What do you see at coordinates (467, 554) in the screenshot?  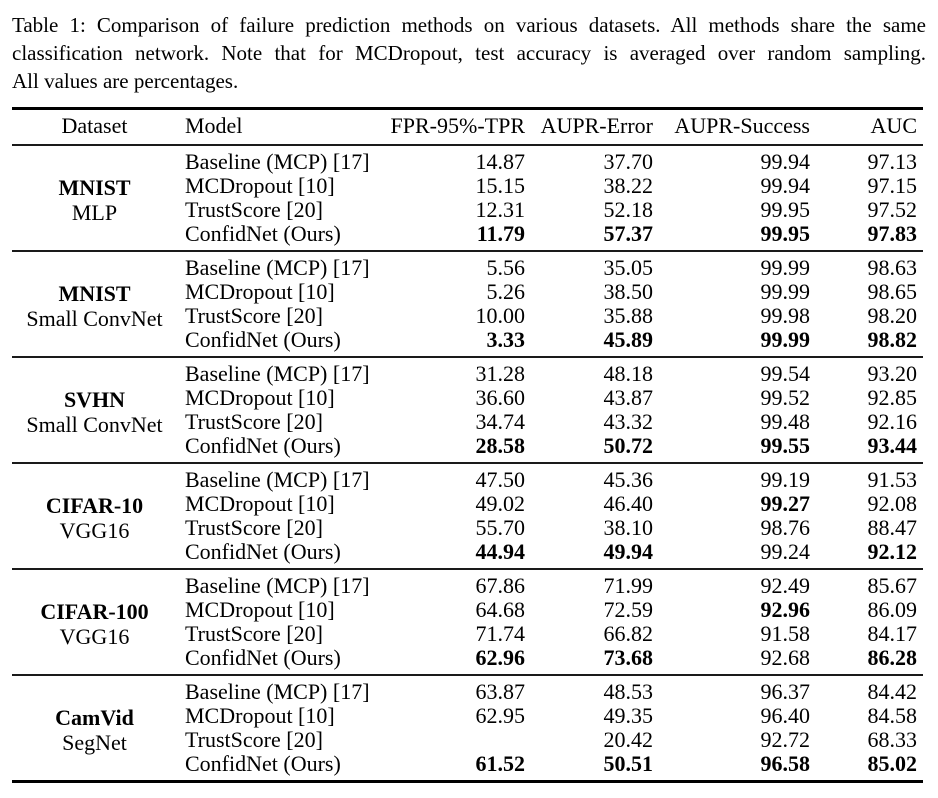 I see `table-row: ConfidNet (Ours) 44.94 49.94 99.24 92.12` at bounding box center [467, 554].